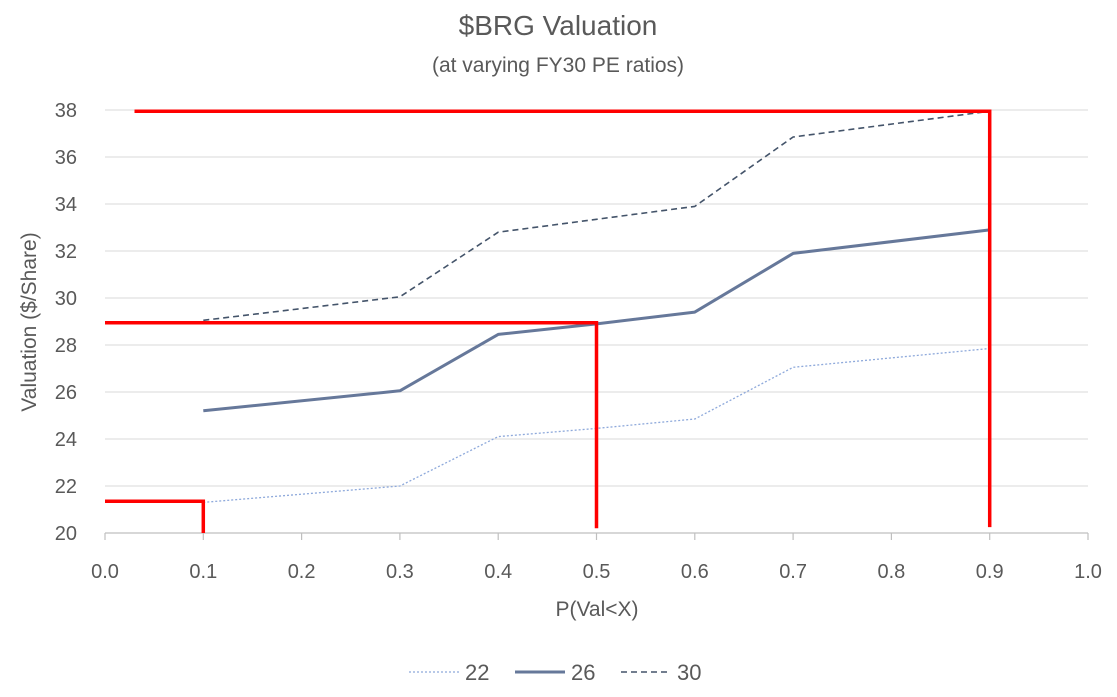 The width and height of the screenshot is (1117, 697). I want to click on chart-subtitle: (at varying FY30 PE ratios), so click(558, 65).